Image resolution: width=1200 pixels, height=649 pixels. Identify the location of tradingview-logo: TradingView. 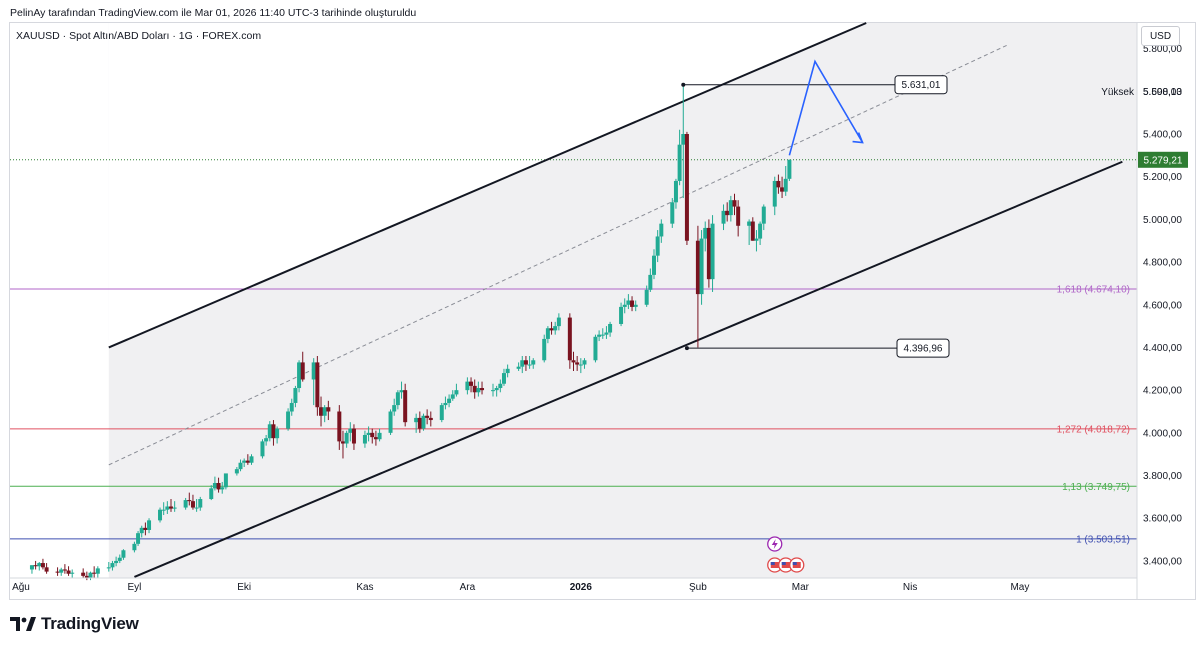
(74, 624).